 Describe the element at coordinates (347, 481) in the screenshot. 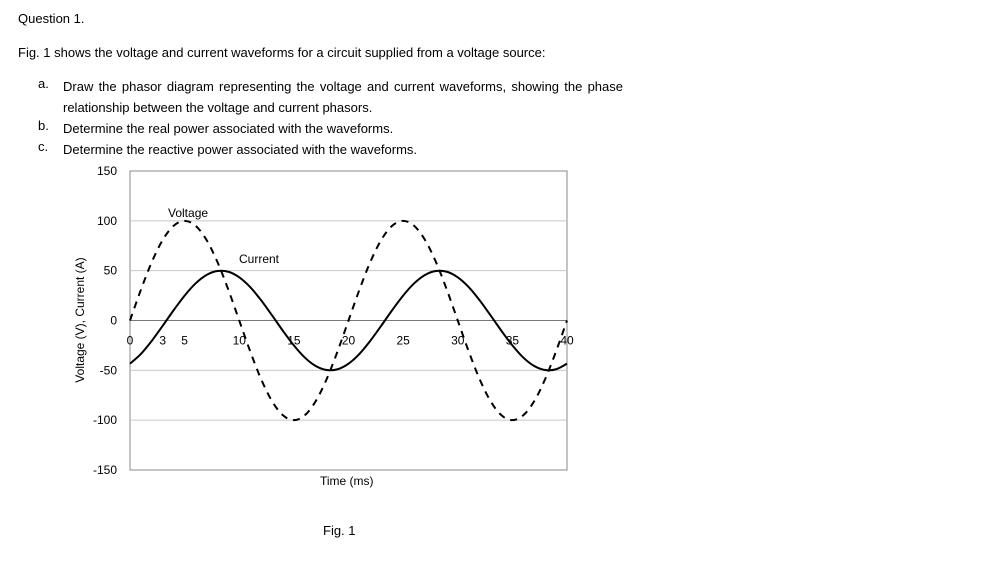

I see `x-axis-title: Time (ms)` at that location.